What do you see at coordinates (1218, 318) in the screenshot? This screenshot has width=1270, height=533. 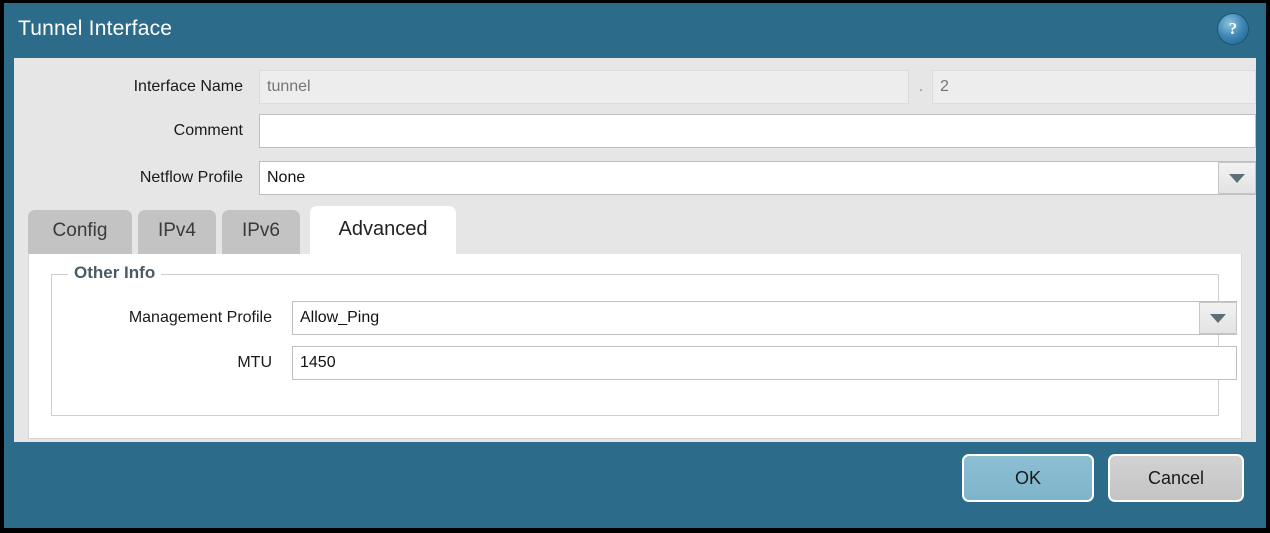 I see `management-profile-chevron-down-icon` at bounding box center [1218, 318].